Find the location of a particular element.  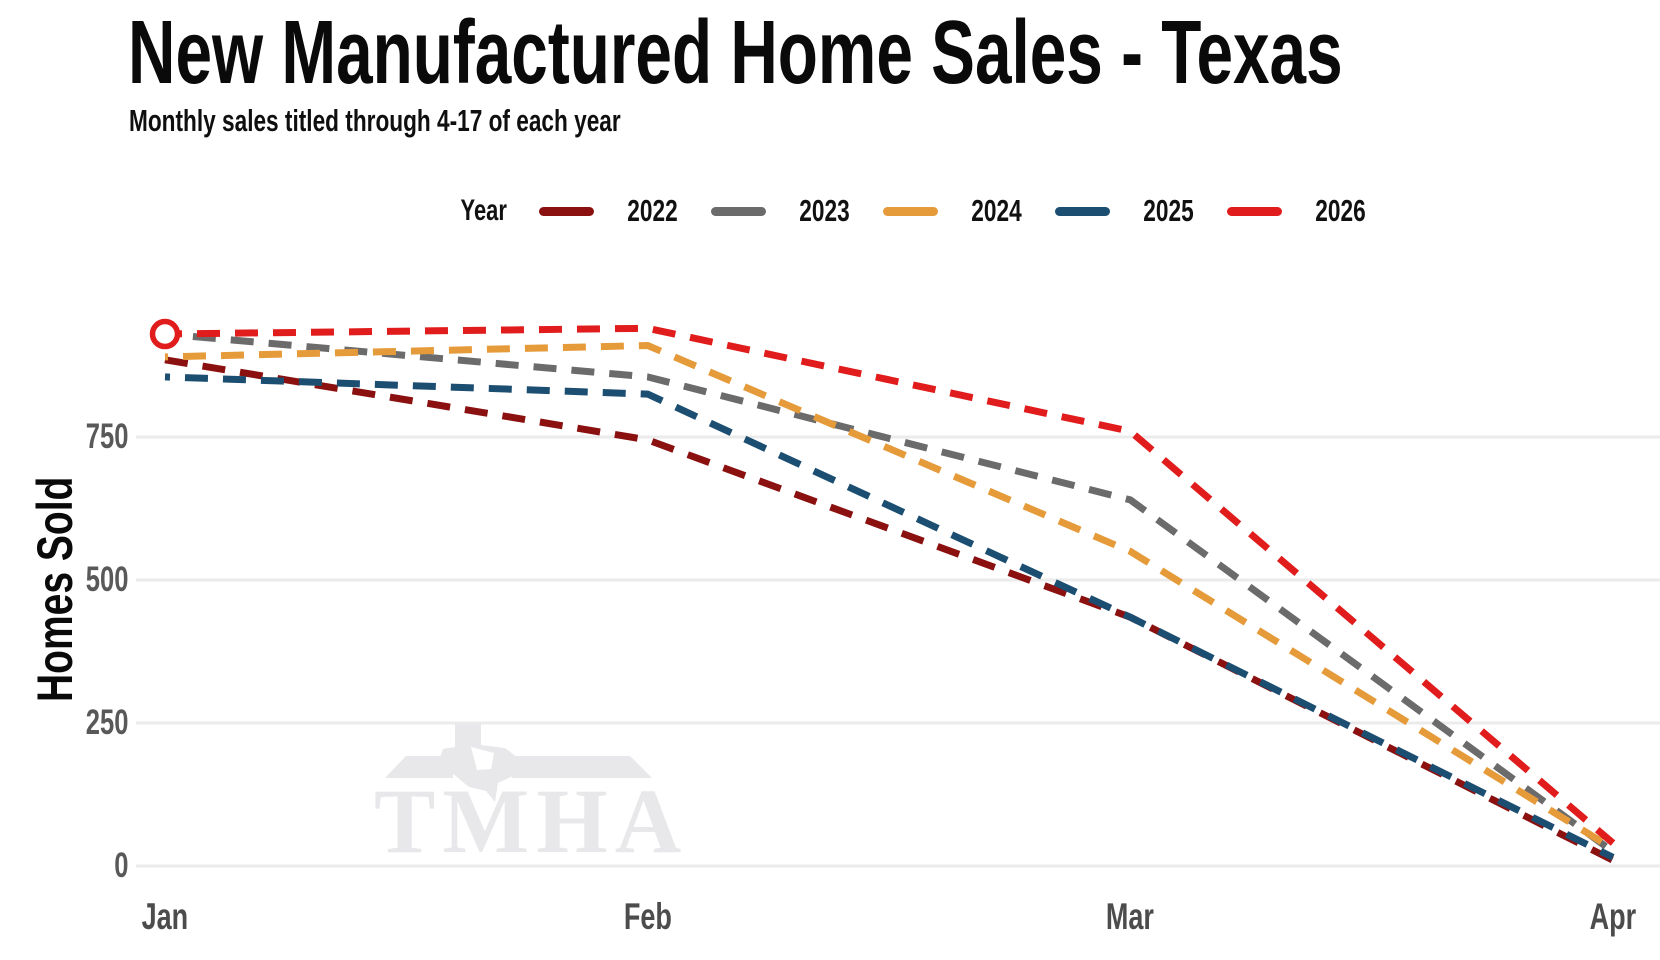

legend-label-2026: 2026 is located at coordinates (1340, 210).